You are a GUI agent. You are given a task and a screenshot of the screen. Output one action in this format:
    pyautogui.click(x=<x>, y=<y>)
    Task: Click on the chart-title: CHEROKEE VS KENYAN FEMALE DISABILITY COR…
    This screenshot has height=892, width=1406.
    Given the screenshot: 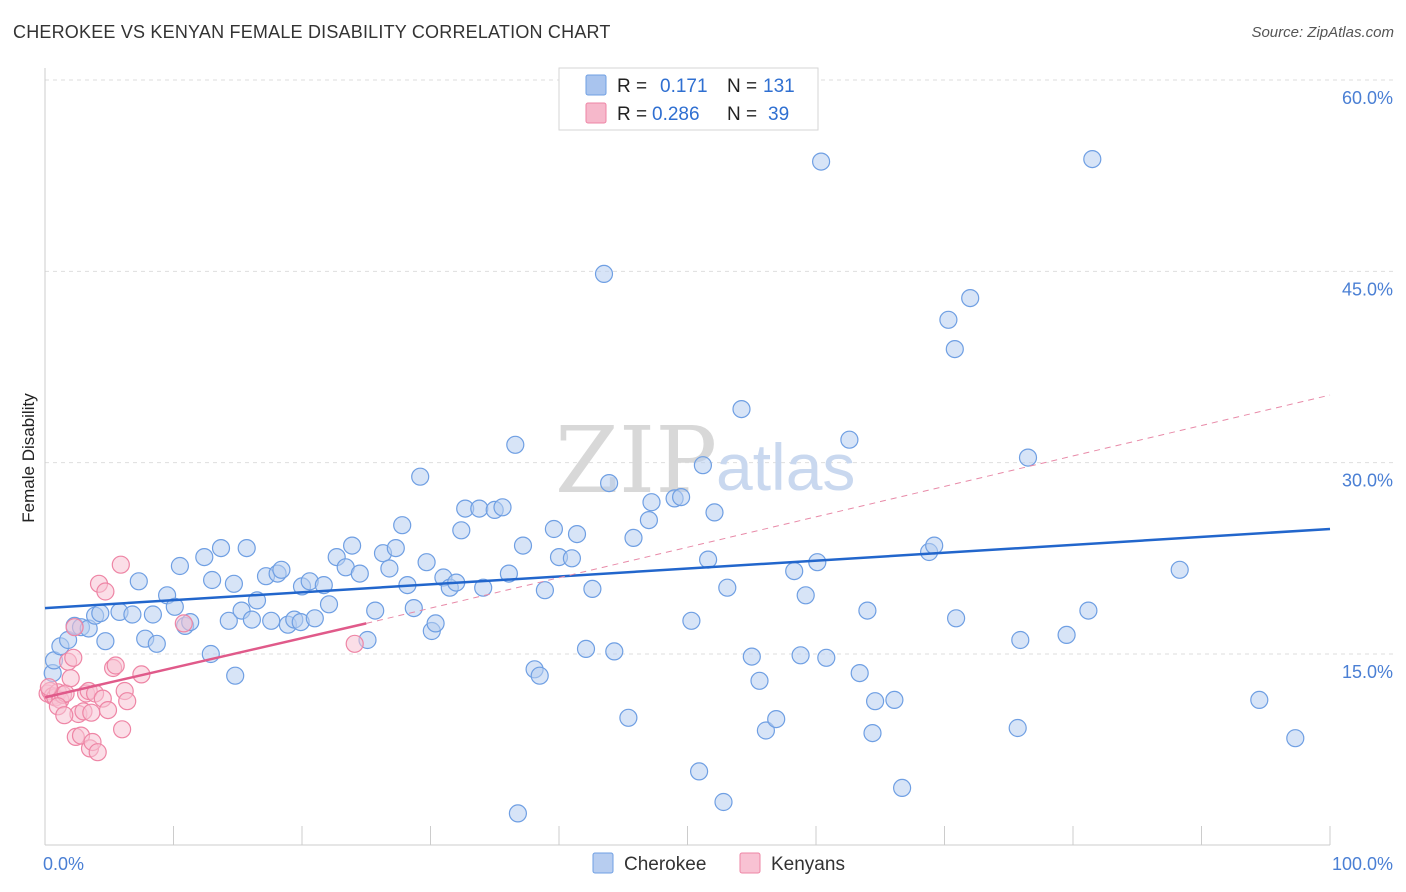 What is the action you would take?
    pyautogui.click(x=312, y=32)
    